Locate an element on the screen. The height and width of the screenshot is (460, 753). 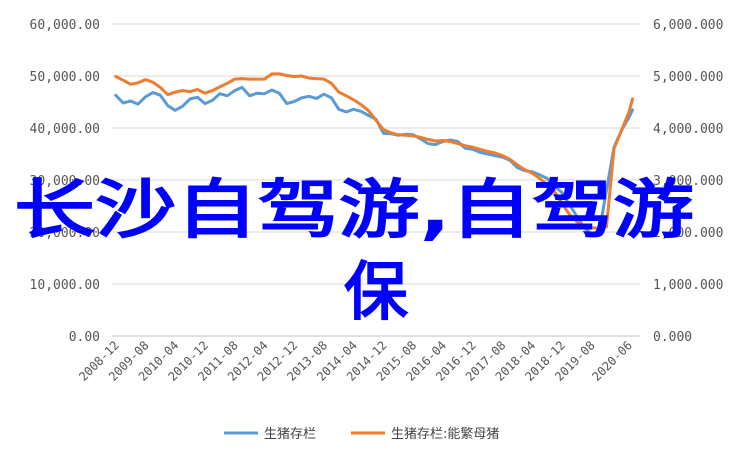
y-right-tick-label: 0.000 is located at coordinates (672, 337).